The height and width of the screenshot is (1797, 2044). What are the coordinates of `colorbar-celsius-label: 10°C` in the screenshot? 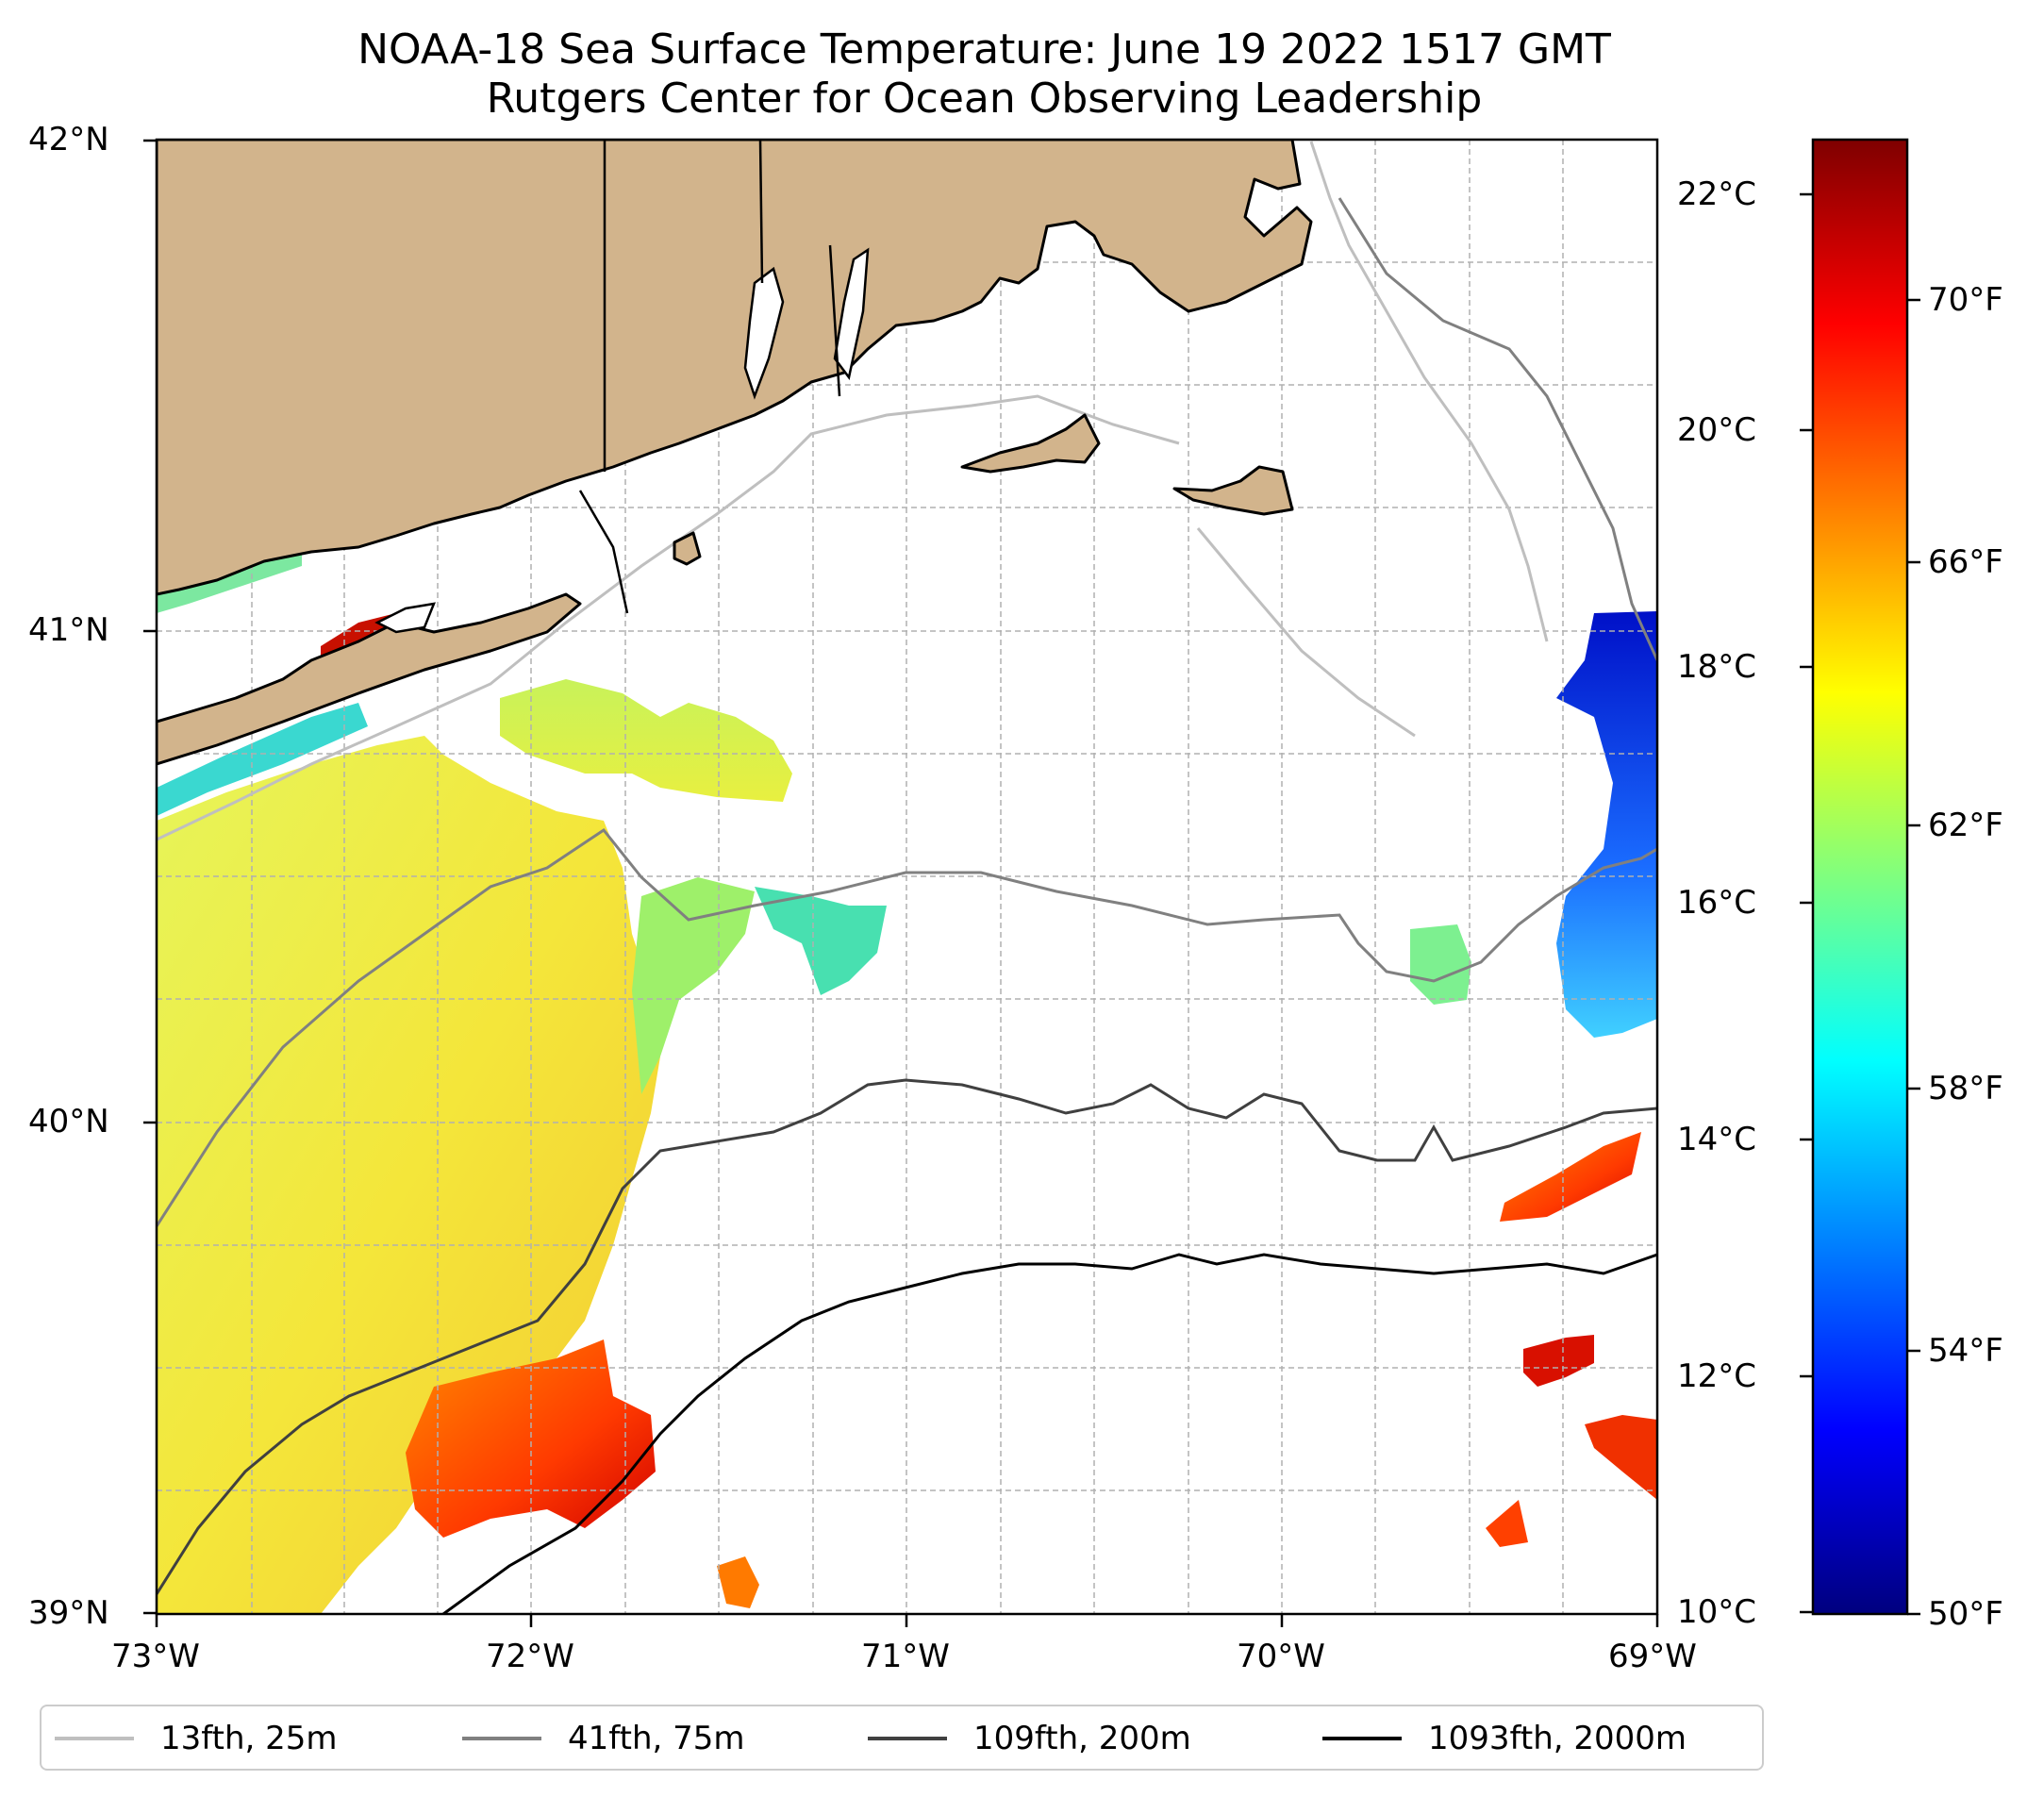 It's located at (1717, 1612).